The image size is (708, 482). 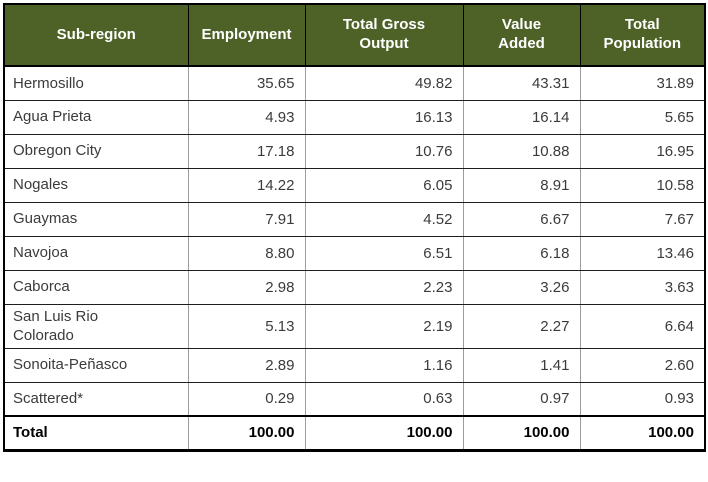 What do you see at coordinates (521, 83) in the screenshot?
I see `cell-value-added: 43.31` at bounding box center [521, 83].